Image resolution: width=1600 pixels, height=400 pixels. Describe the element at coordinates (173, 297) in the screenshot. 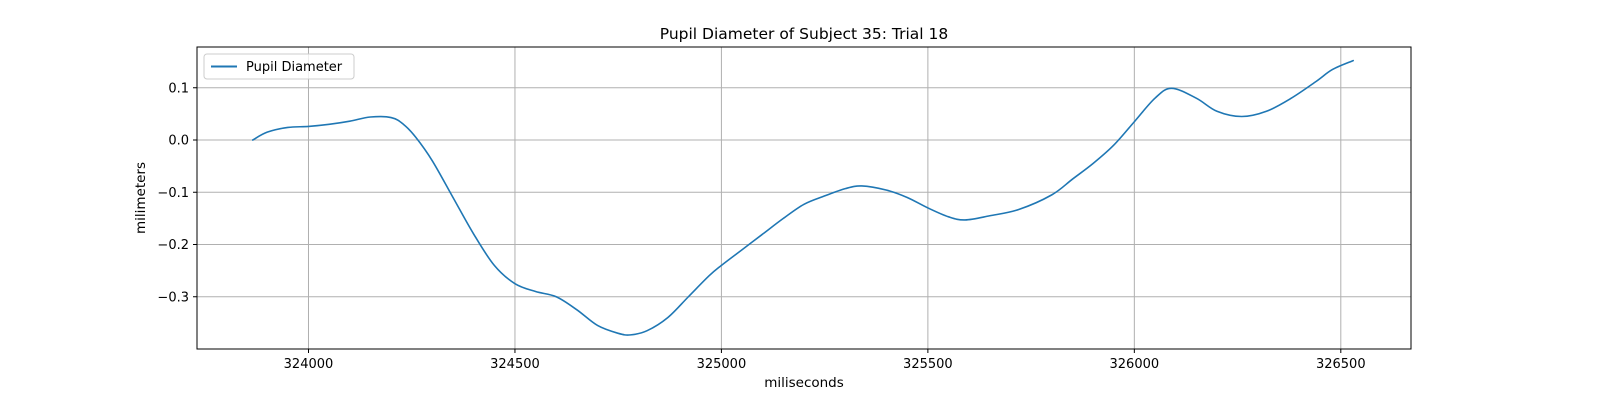

I see `y-tick-label: −0.3` at that location.